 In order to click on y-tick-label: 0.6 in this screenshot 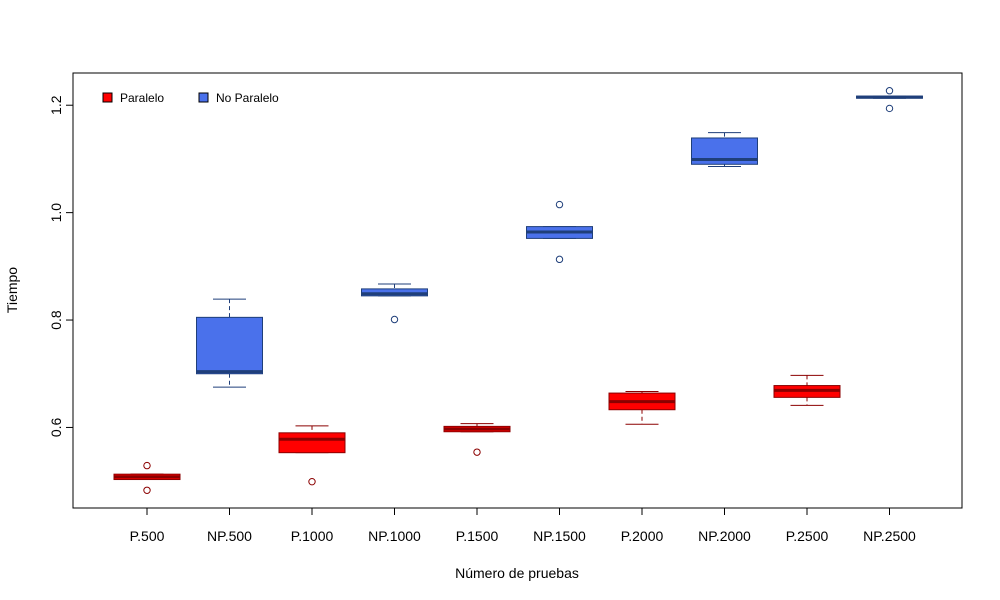, I will do `click(56, 428)`.